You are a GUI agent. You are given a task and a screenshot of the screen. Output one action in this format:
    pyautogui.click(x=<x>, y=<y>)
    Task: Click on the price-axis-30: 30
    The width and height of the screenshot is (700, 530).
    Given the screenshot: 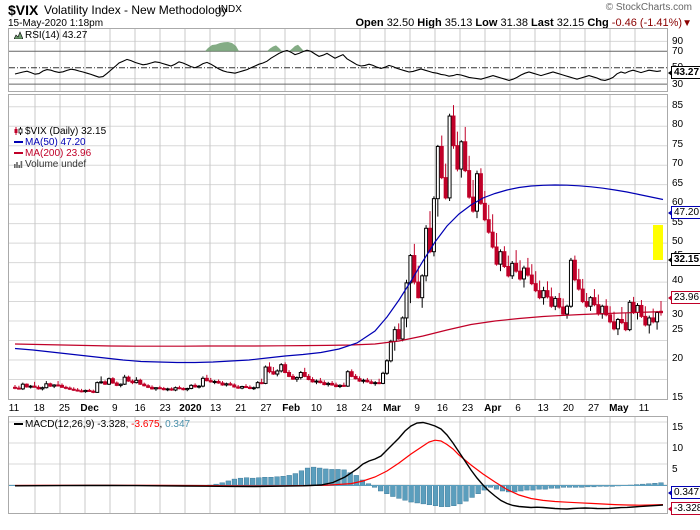 What is the action you would take?
    pyautogui.click(x=678, y=314)
    